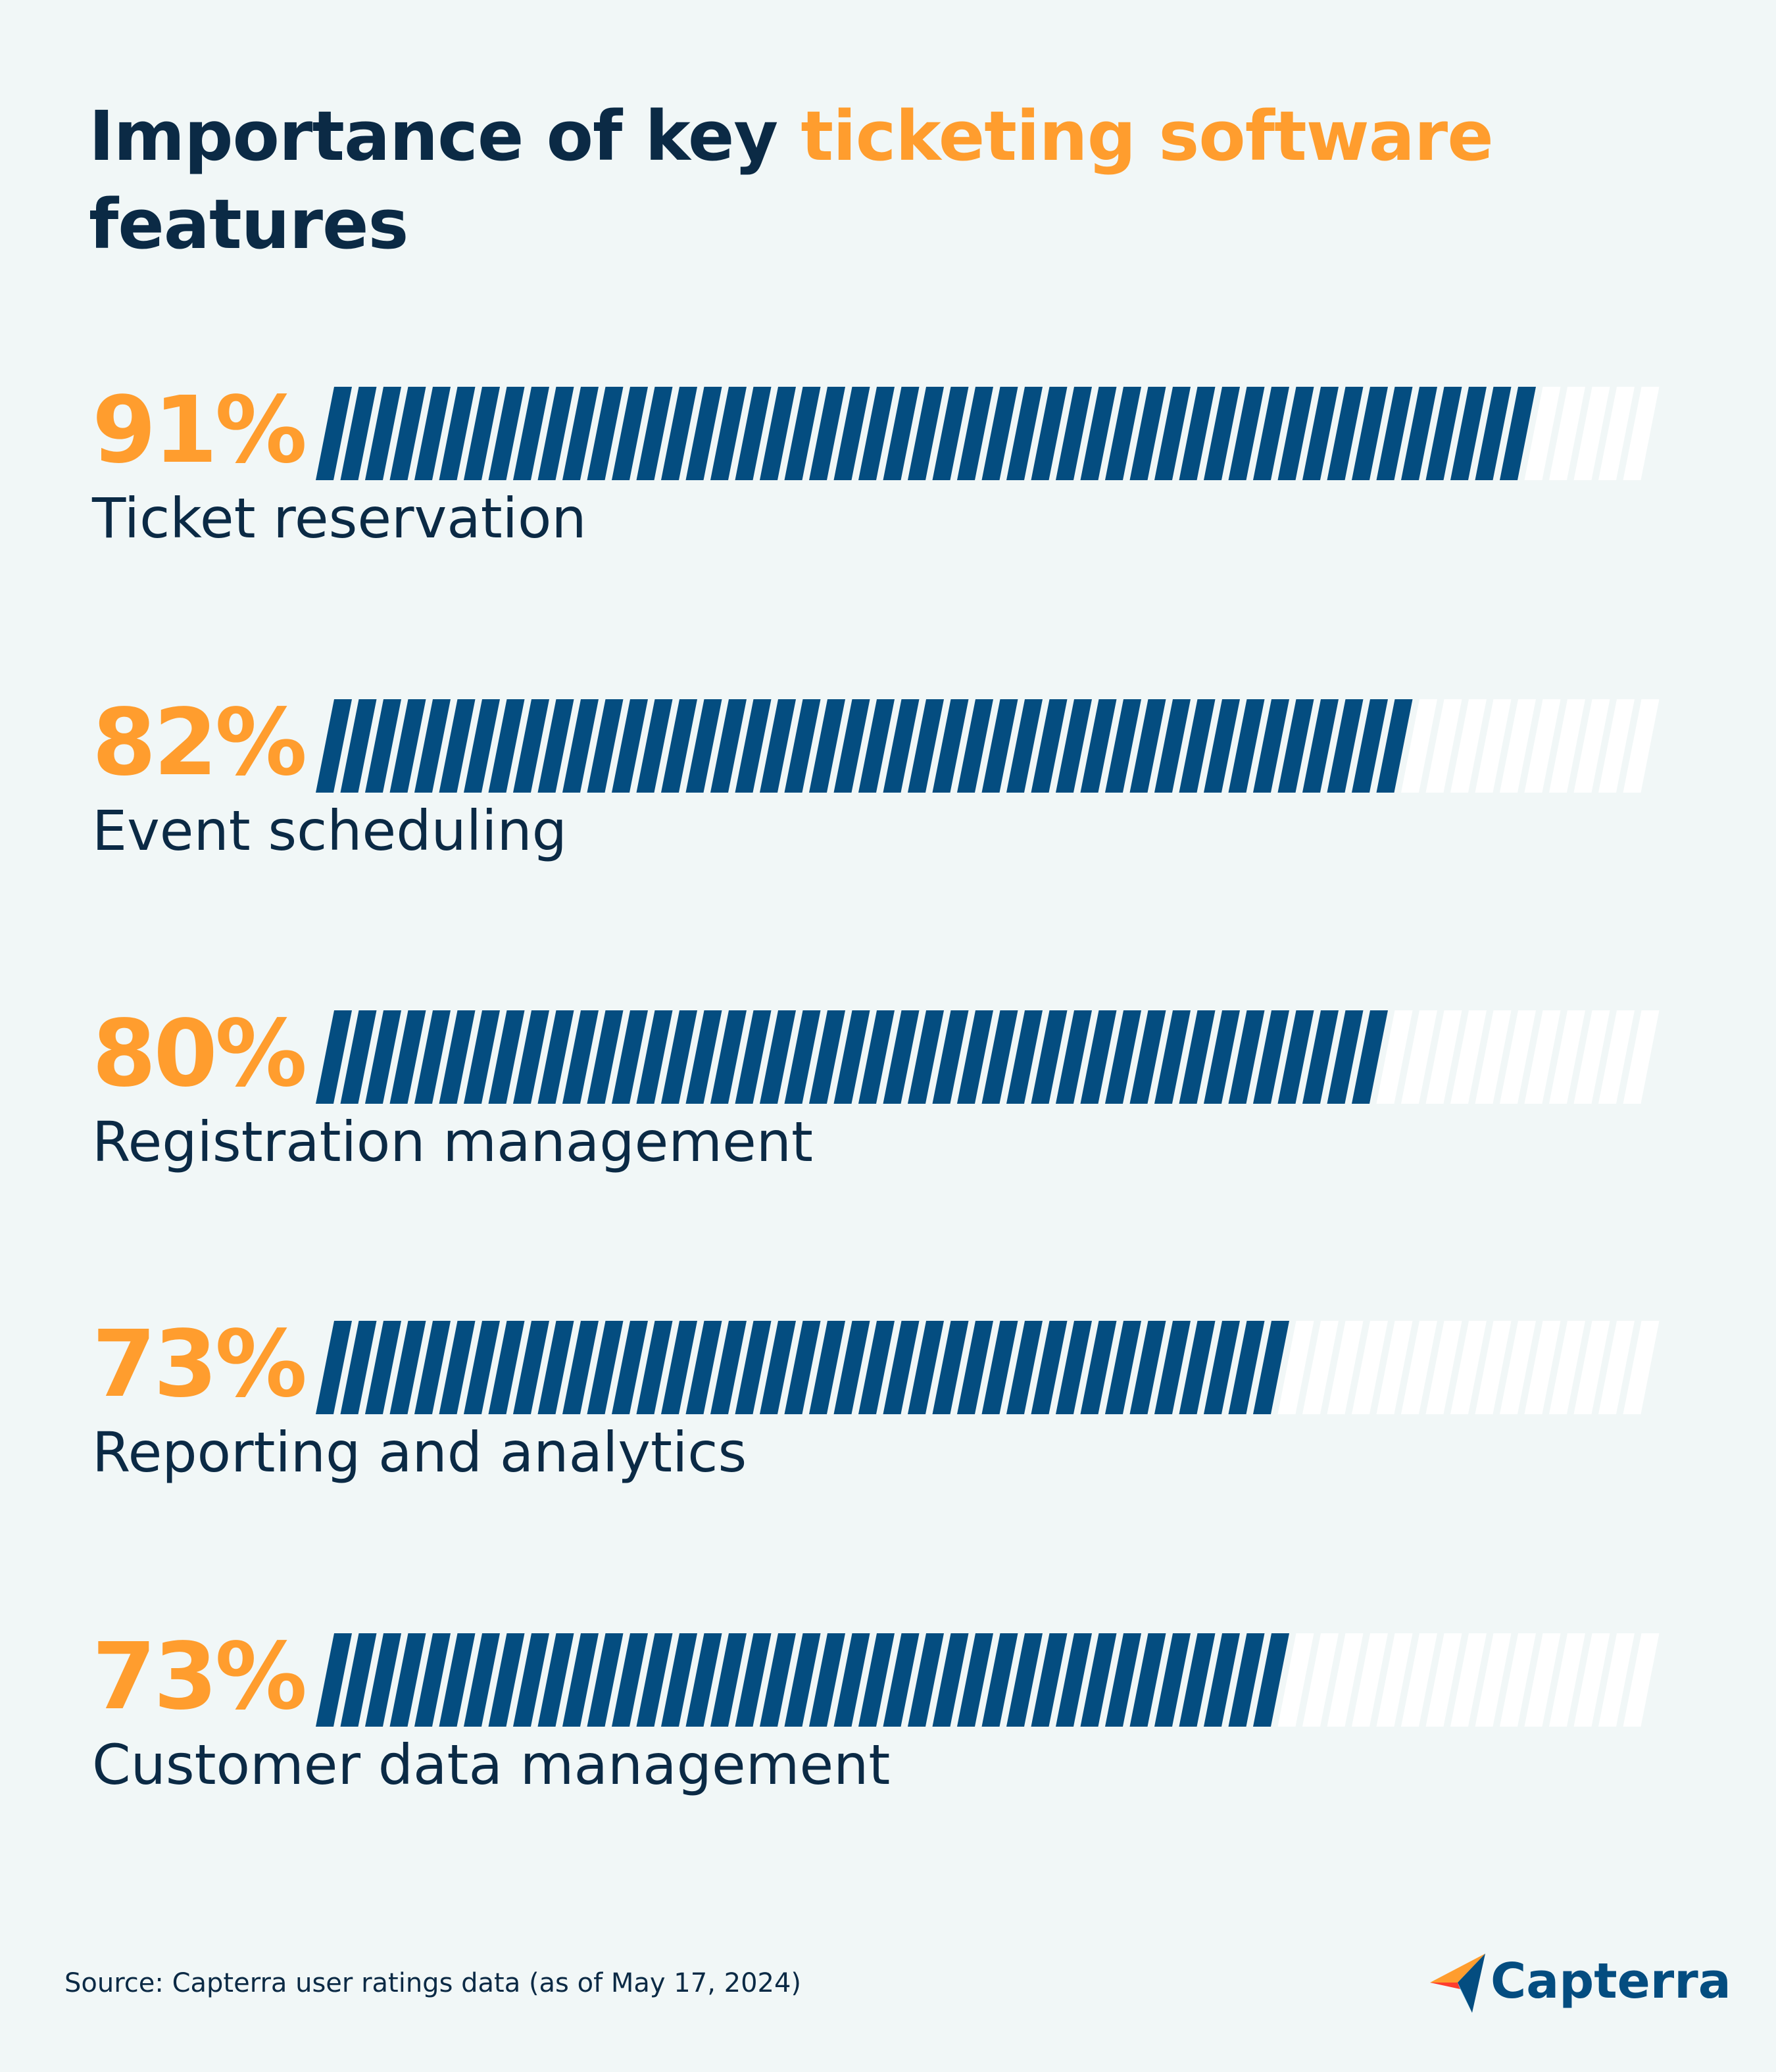 The height and width of the screenshot is (2072, 1776). What do you see at coordinates (199, 1364) in the screenshot?
I see `value-label: 73%` at bounding box center [199, 1364].